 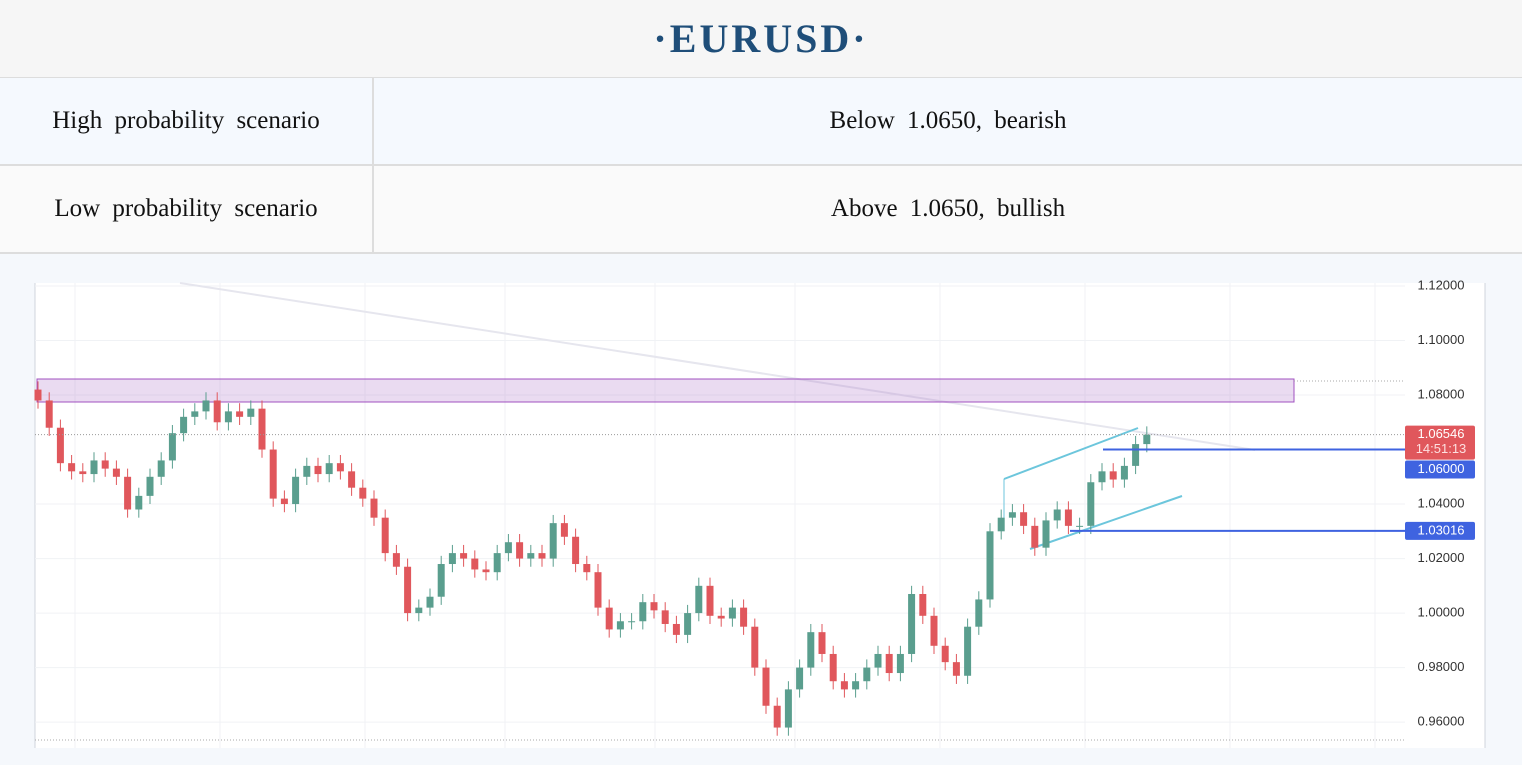 I want to click on y-tick-label: 1.04000, so click(x=1441, y=502).